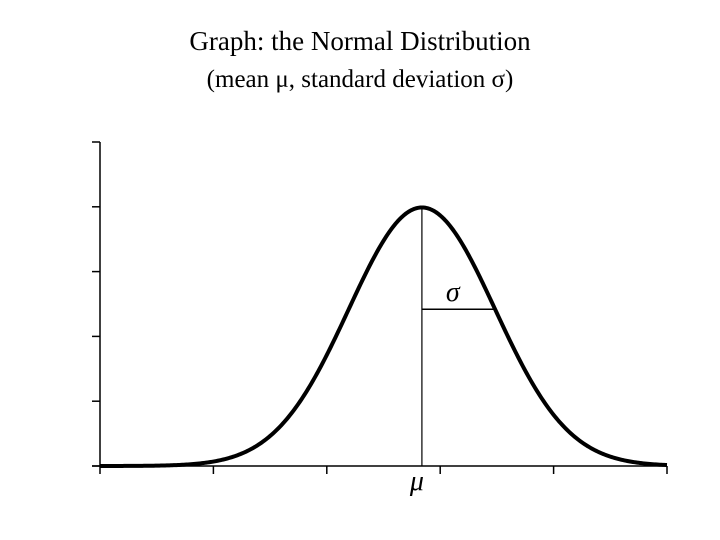 The height and width of the screenshot is (540, 720). Describe the element at coordinates (416, 481) in the screenshot. I see `mean-label: μ` at that location.